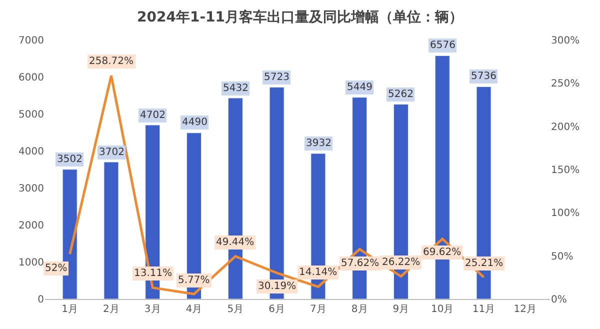  Describe the element at coordinates (153, 115) in the screenshot. I see `data-label: 4702` at that location.